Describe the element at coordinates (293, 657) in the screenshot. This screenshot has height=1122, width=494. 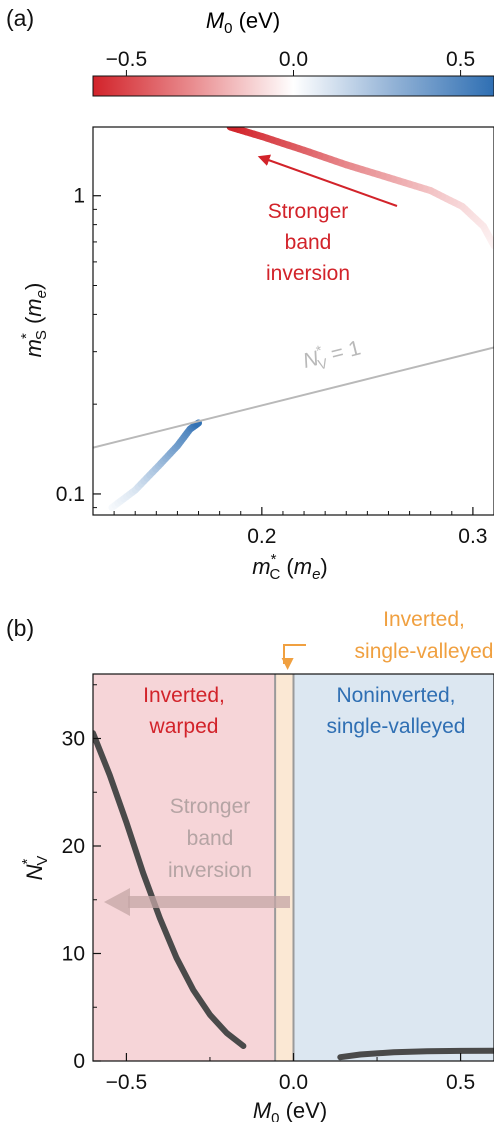
I see `orange-region-pointer` at that location.